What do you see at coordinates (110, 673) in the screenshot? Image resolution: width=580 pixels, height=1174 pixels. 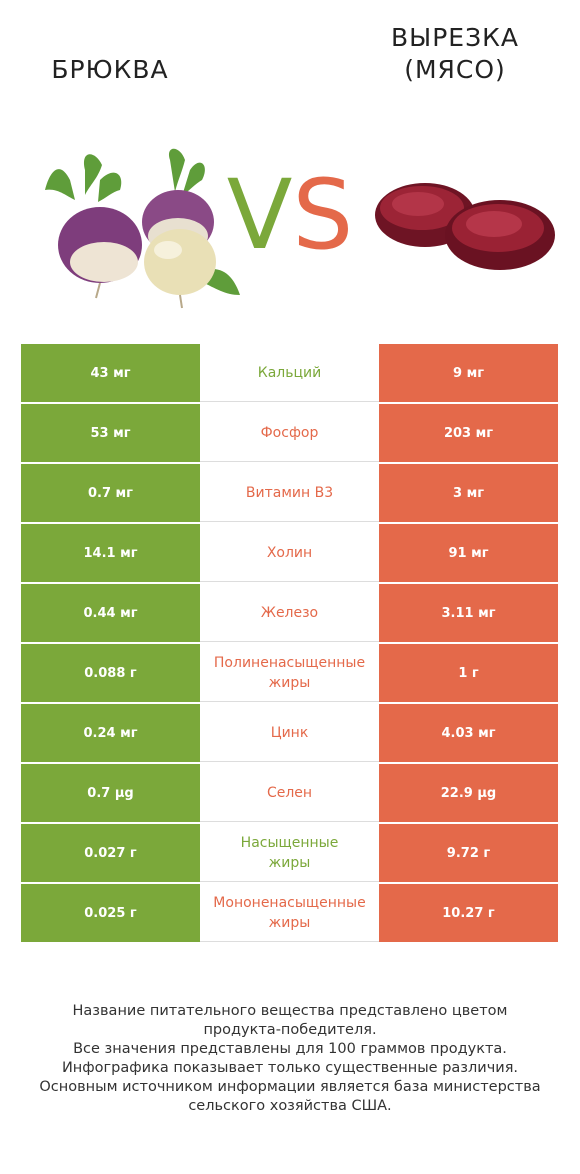 I see `left-value: 0.088 г` at bounding box center [110, 673].